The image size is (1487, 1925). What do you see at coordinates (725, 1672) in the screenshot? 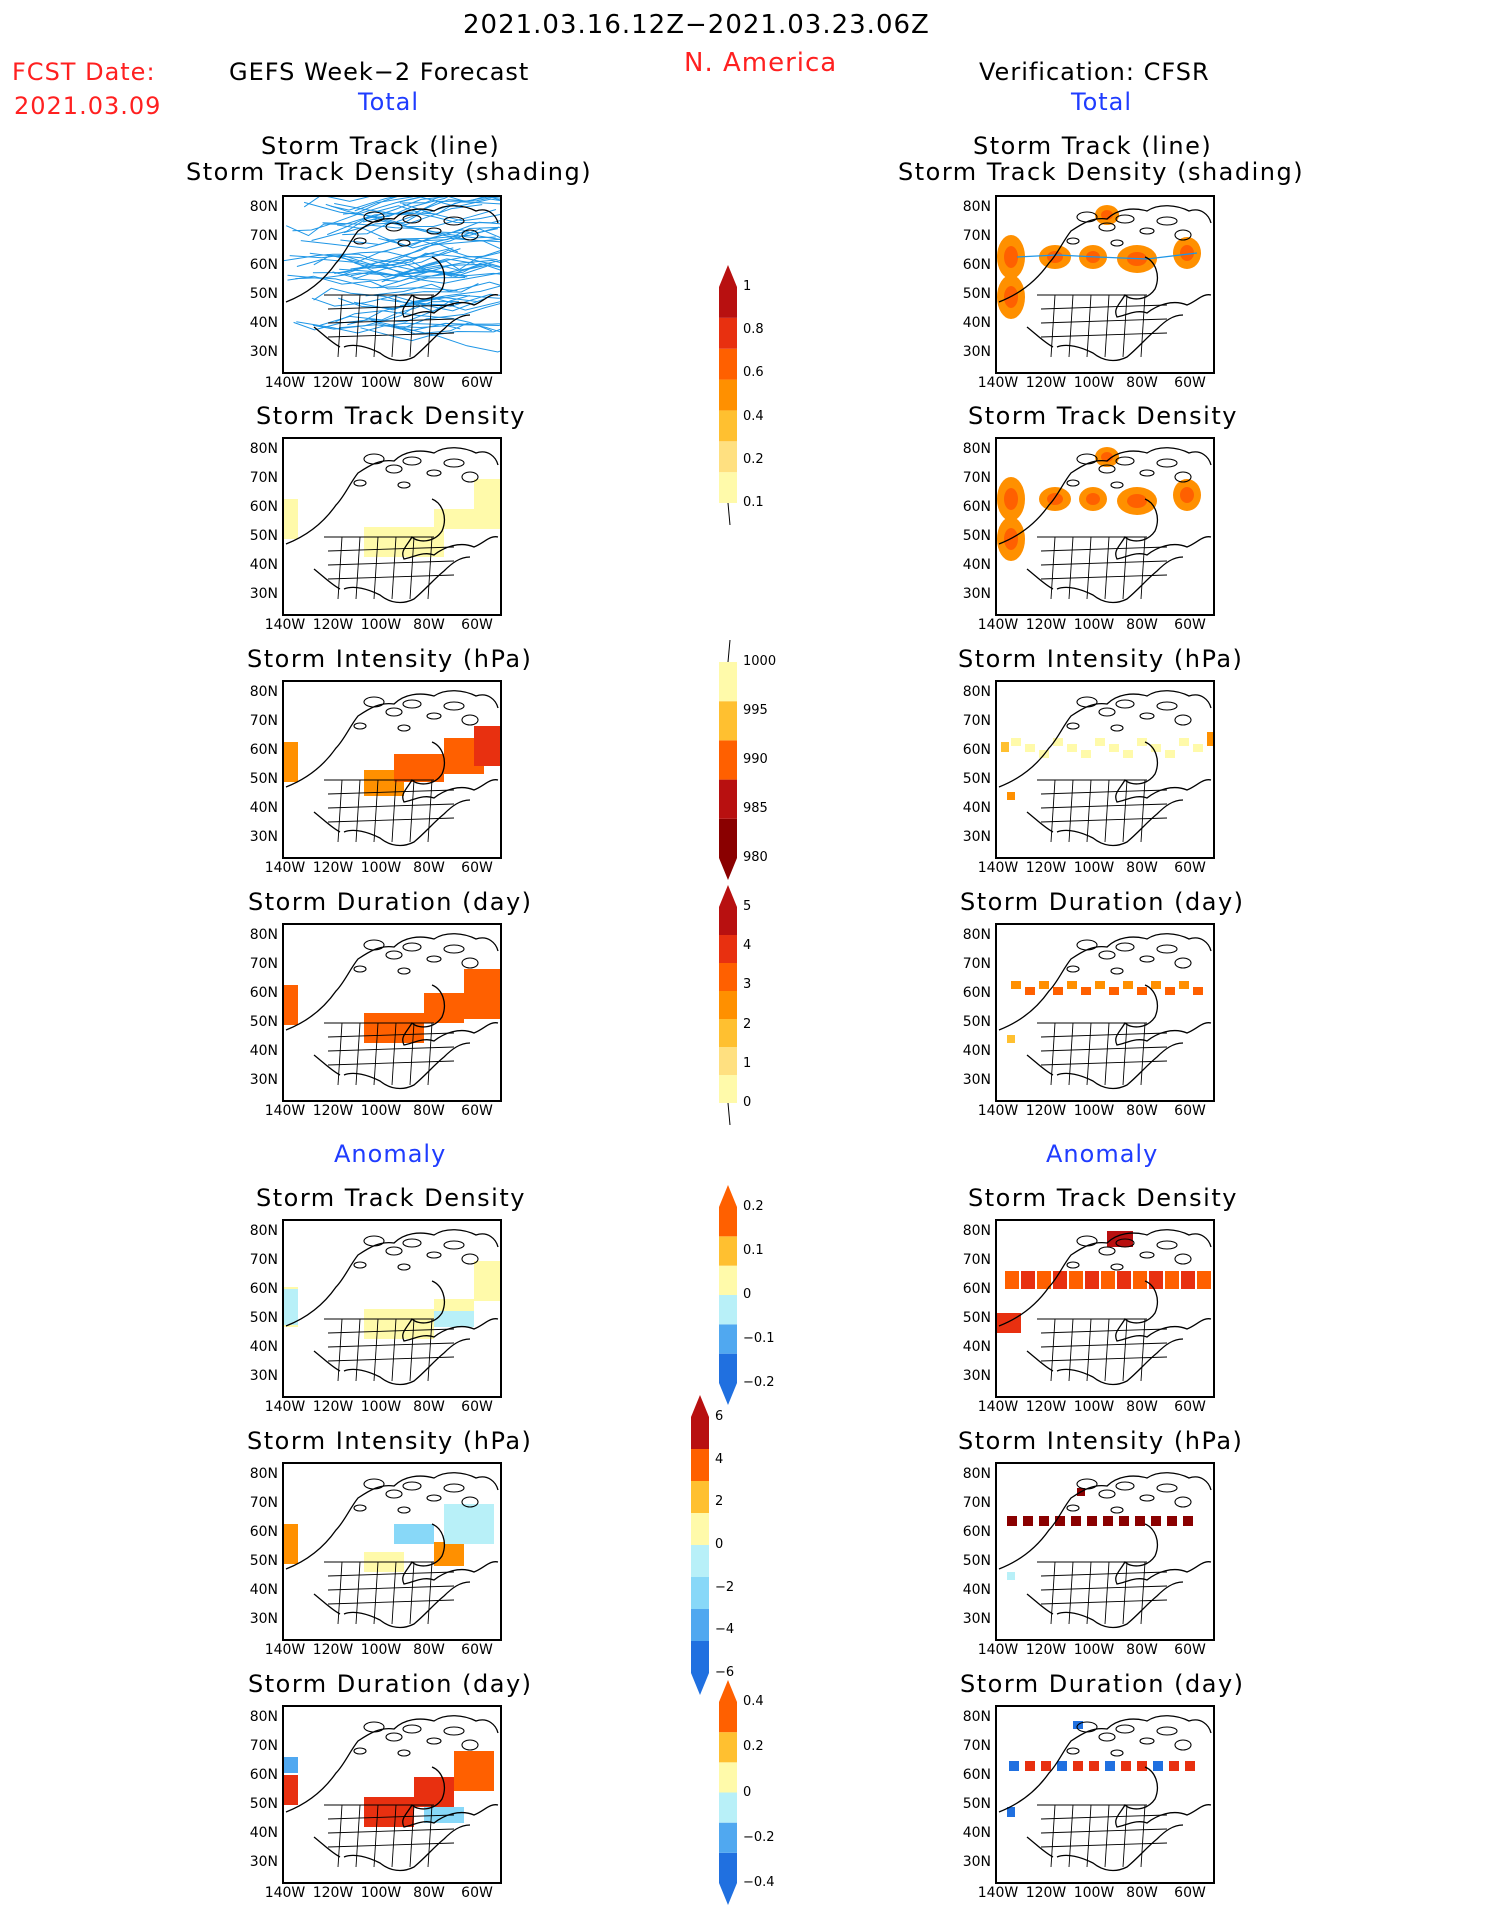
I see `colorbar-tick-label: −6` at bounding box center [725, 1672].